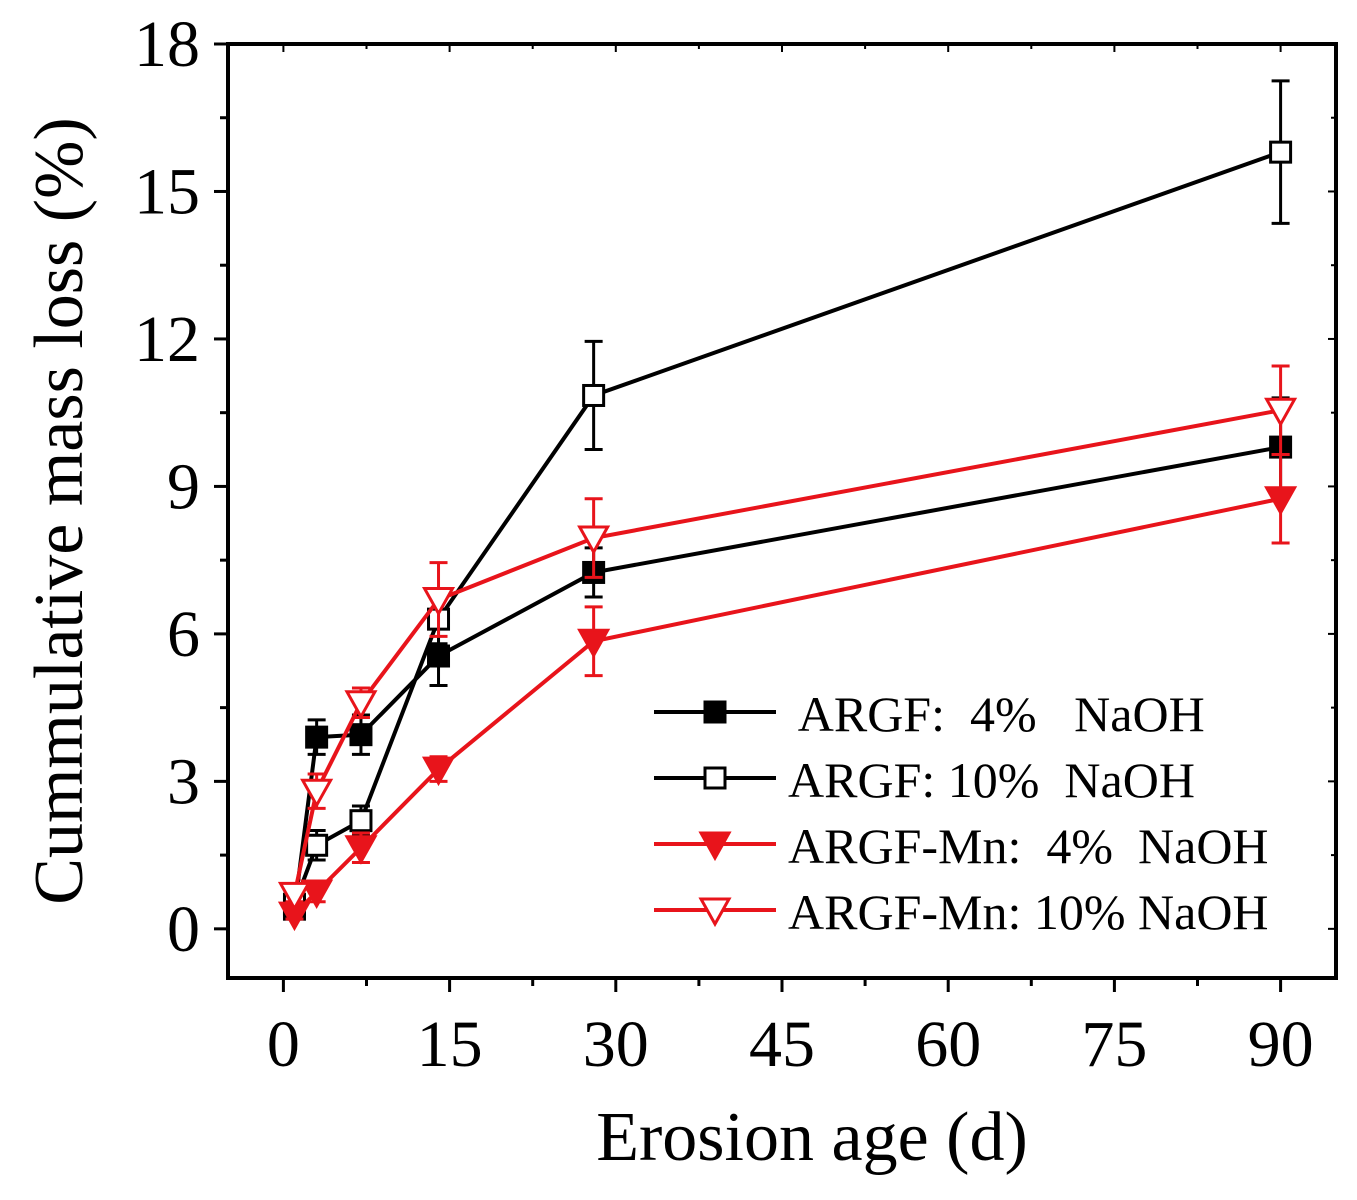 The width and height of the screenshot is (1357, 1200). What do you see at coordinates (1028, 846) in the screenshot?
I see `legend-label: ARGF-Mn: 4% NaOH` at bounding box center [1028, 846].